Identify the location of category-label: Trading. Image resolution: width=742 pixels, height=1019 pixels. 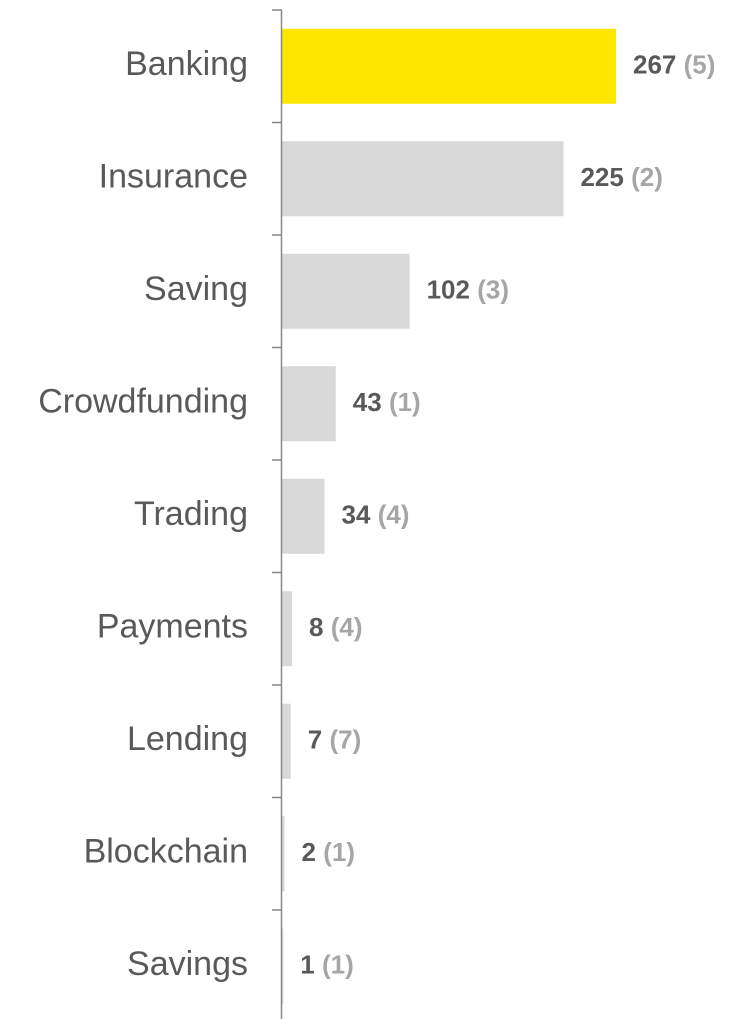
(191, 514).